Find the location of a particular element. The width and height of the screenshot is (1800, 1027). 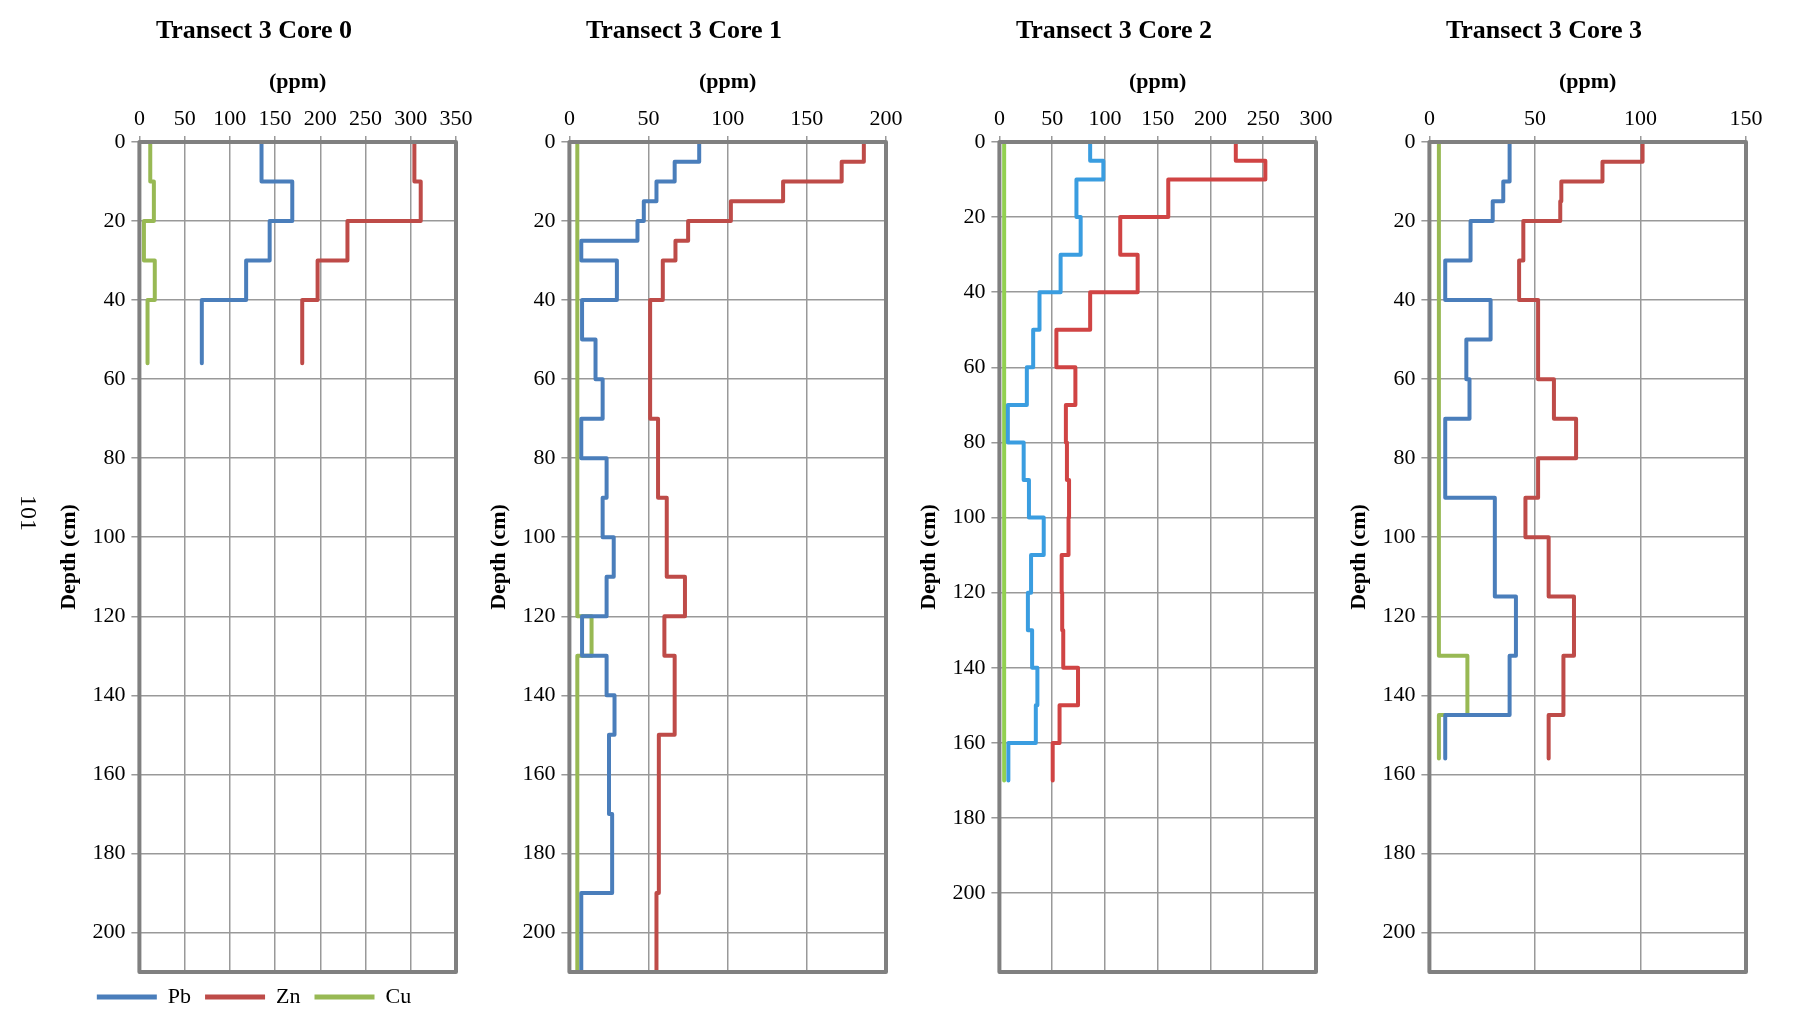

text: 101 is located at coordinates (28, 513).